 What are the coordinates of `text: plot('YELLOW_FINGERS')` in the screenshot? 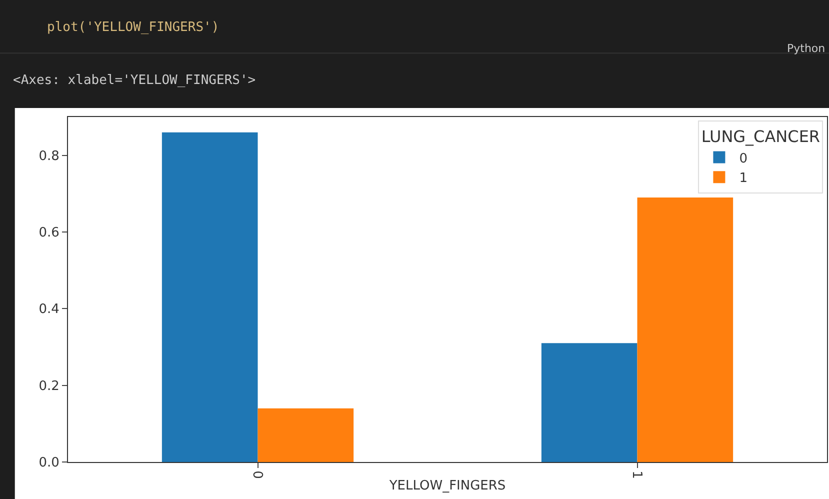 It's located at (133, 27).